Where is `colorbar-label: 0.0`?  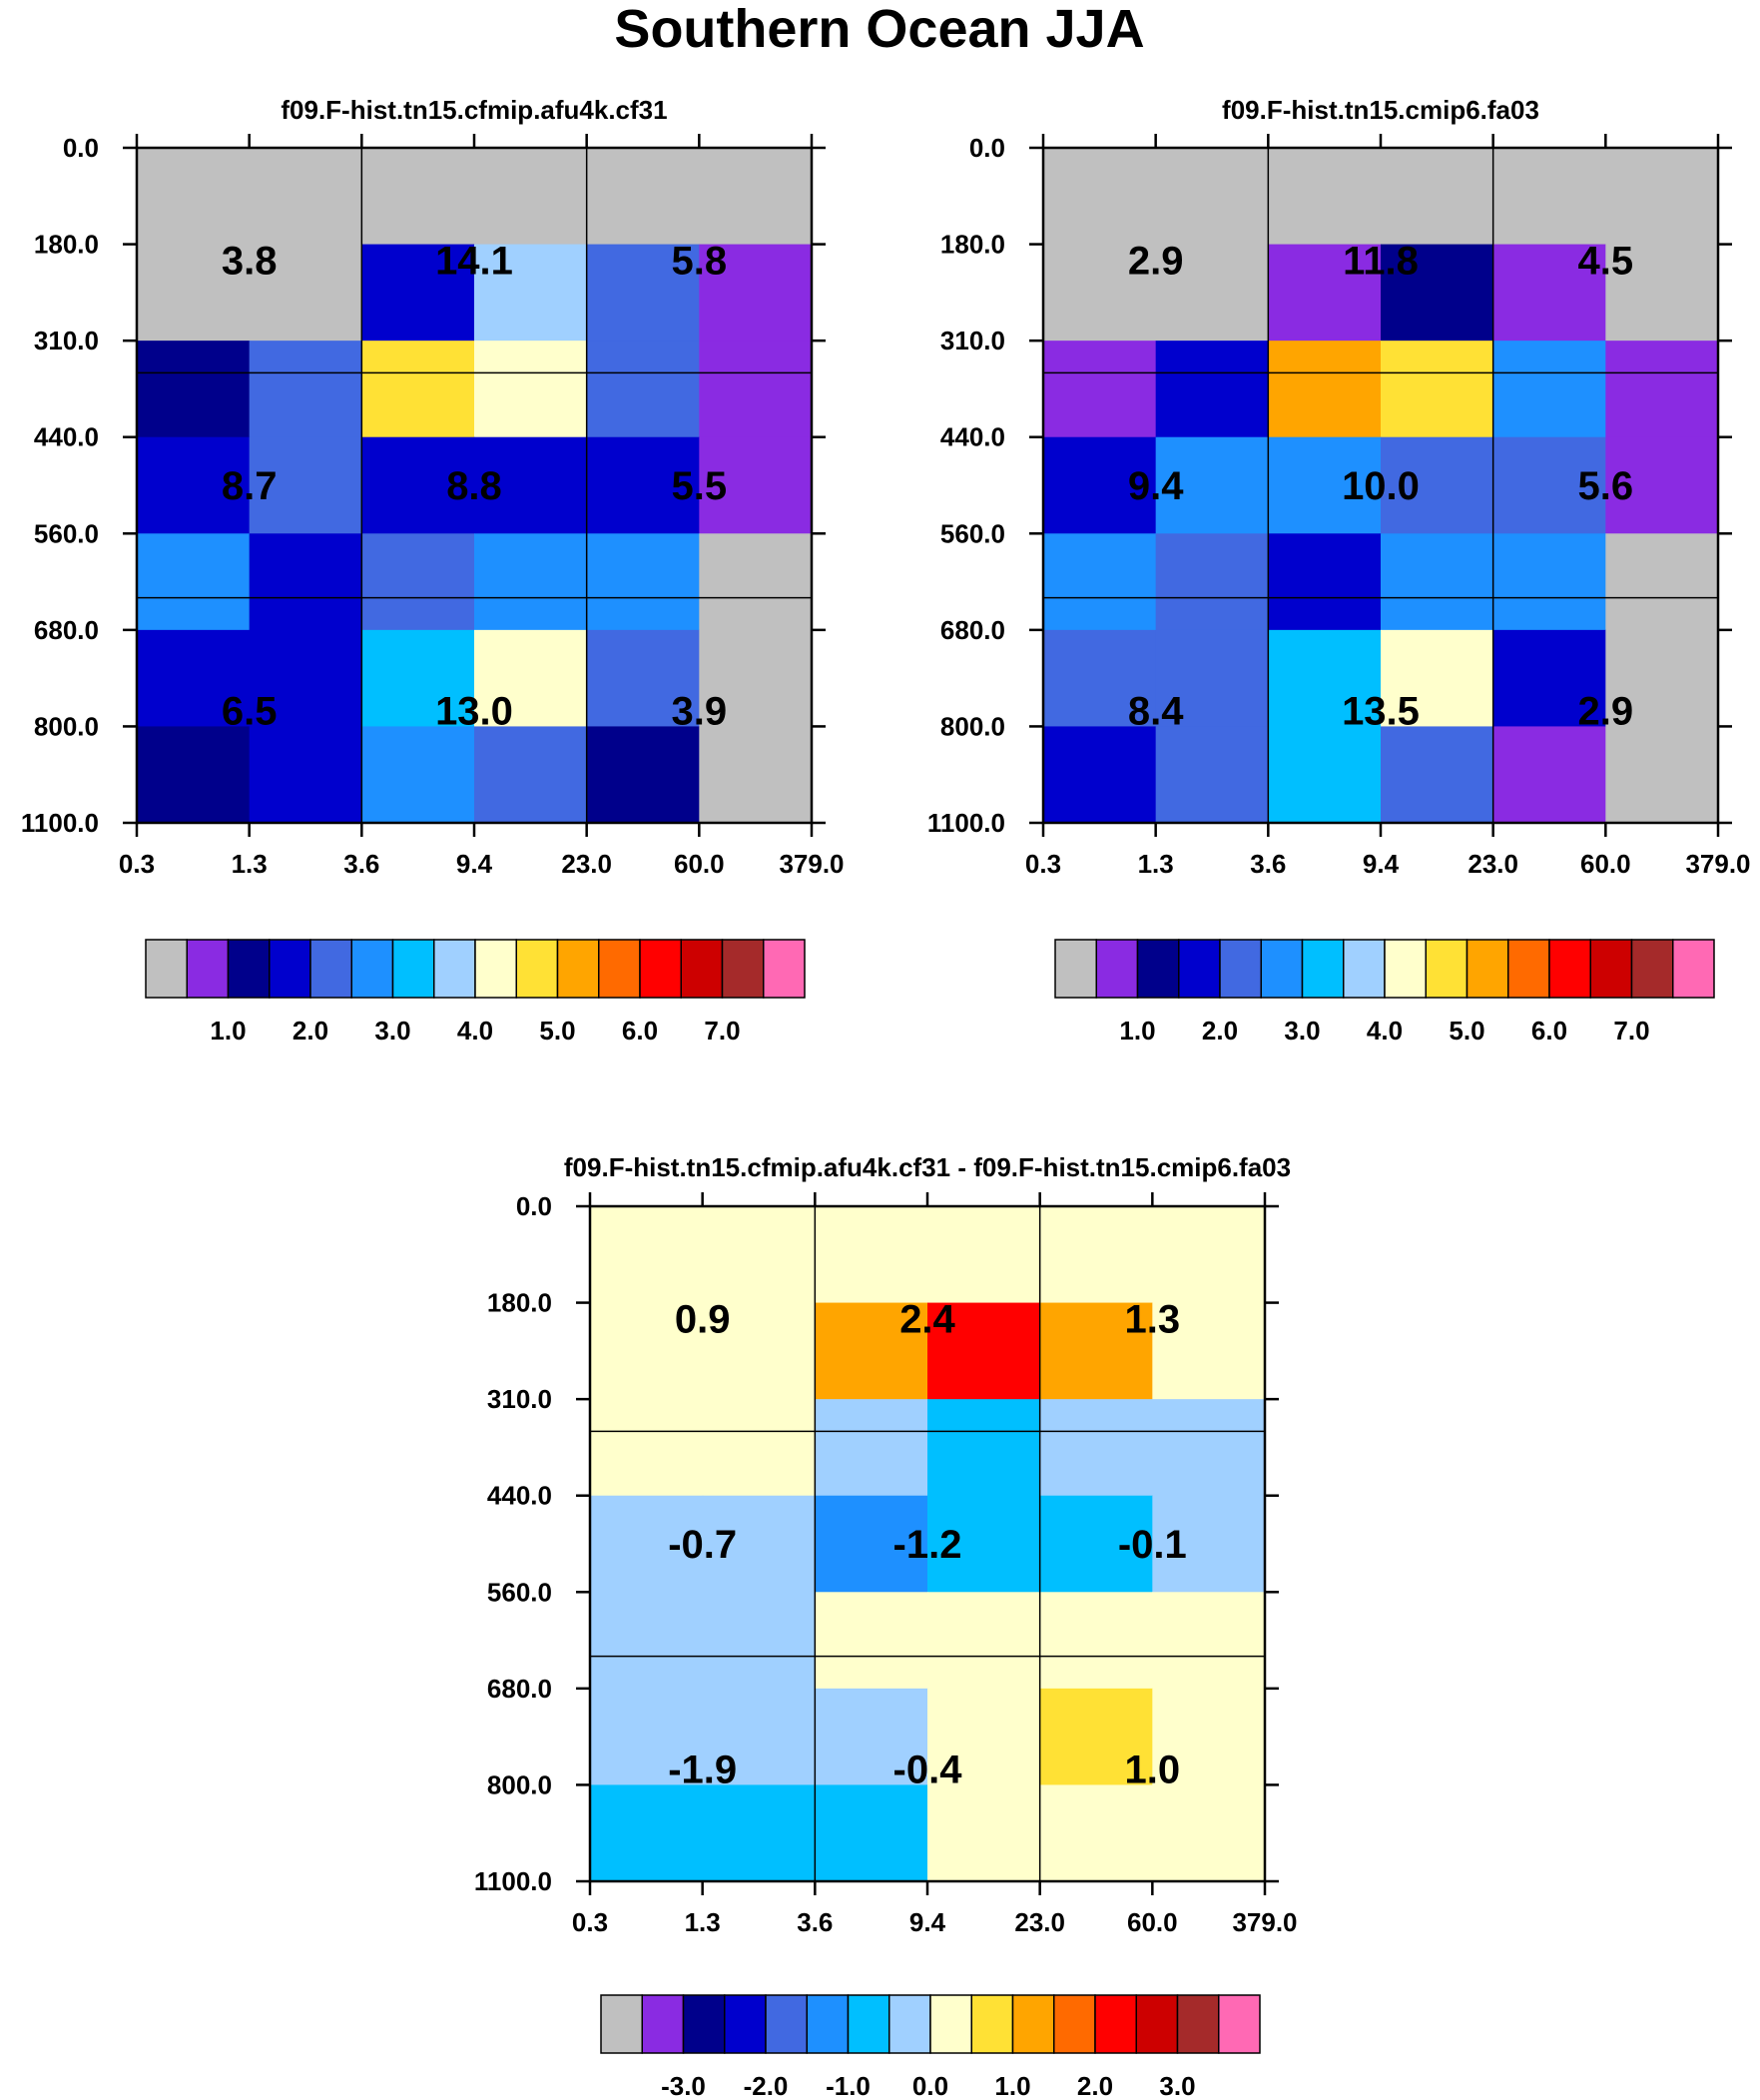 colorbar-label: 0.0 is located at coordinates (930, 2085).